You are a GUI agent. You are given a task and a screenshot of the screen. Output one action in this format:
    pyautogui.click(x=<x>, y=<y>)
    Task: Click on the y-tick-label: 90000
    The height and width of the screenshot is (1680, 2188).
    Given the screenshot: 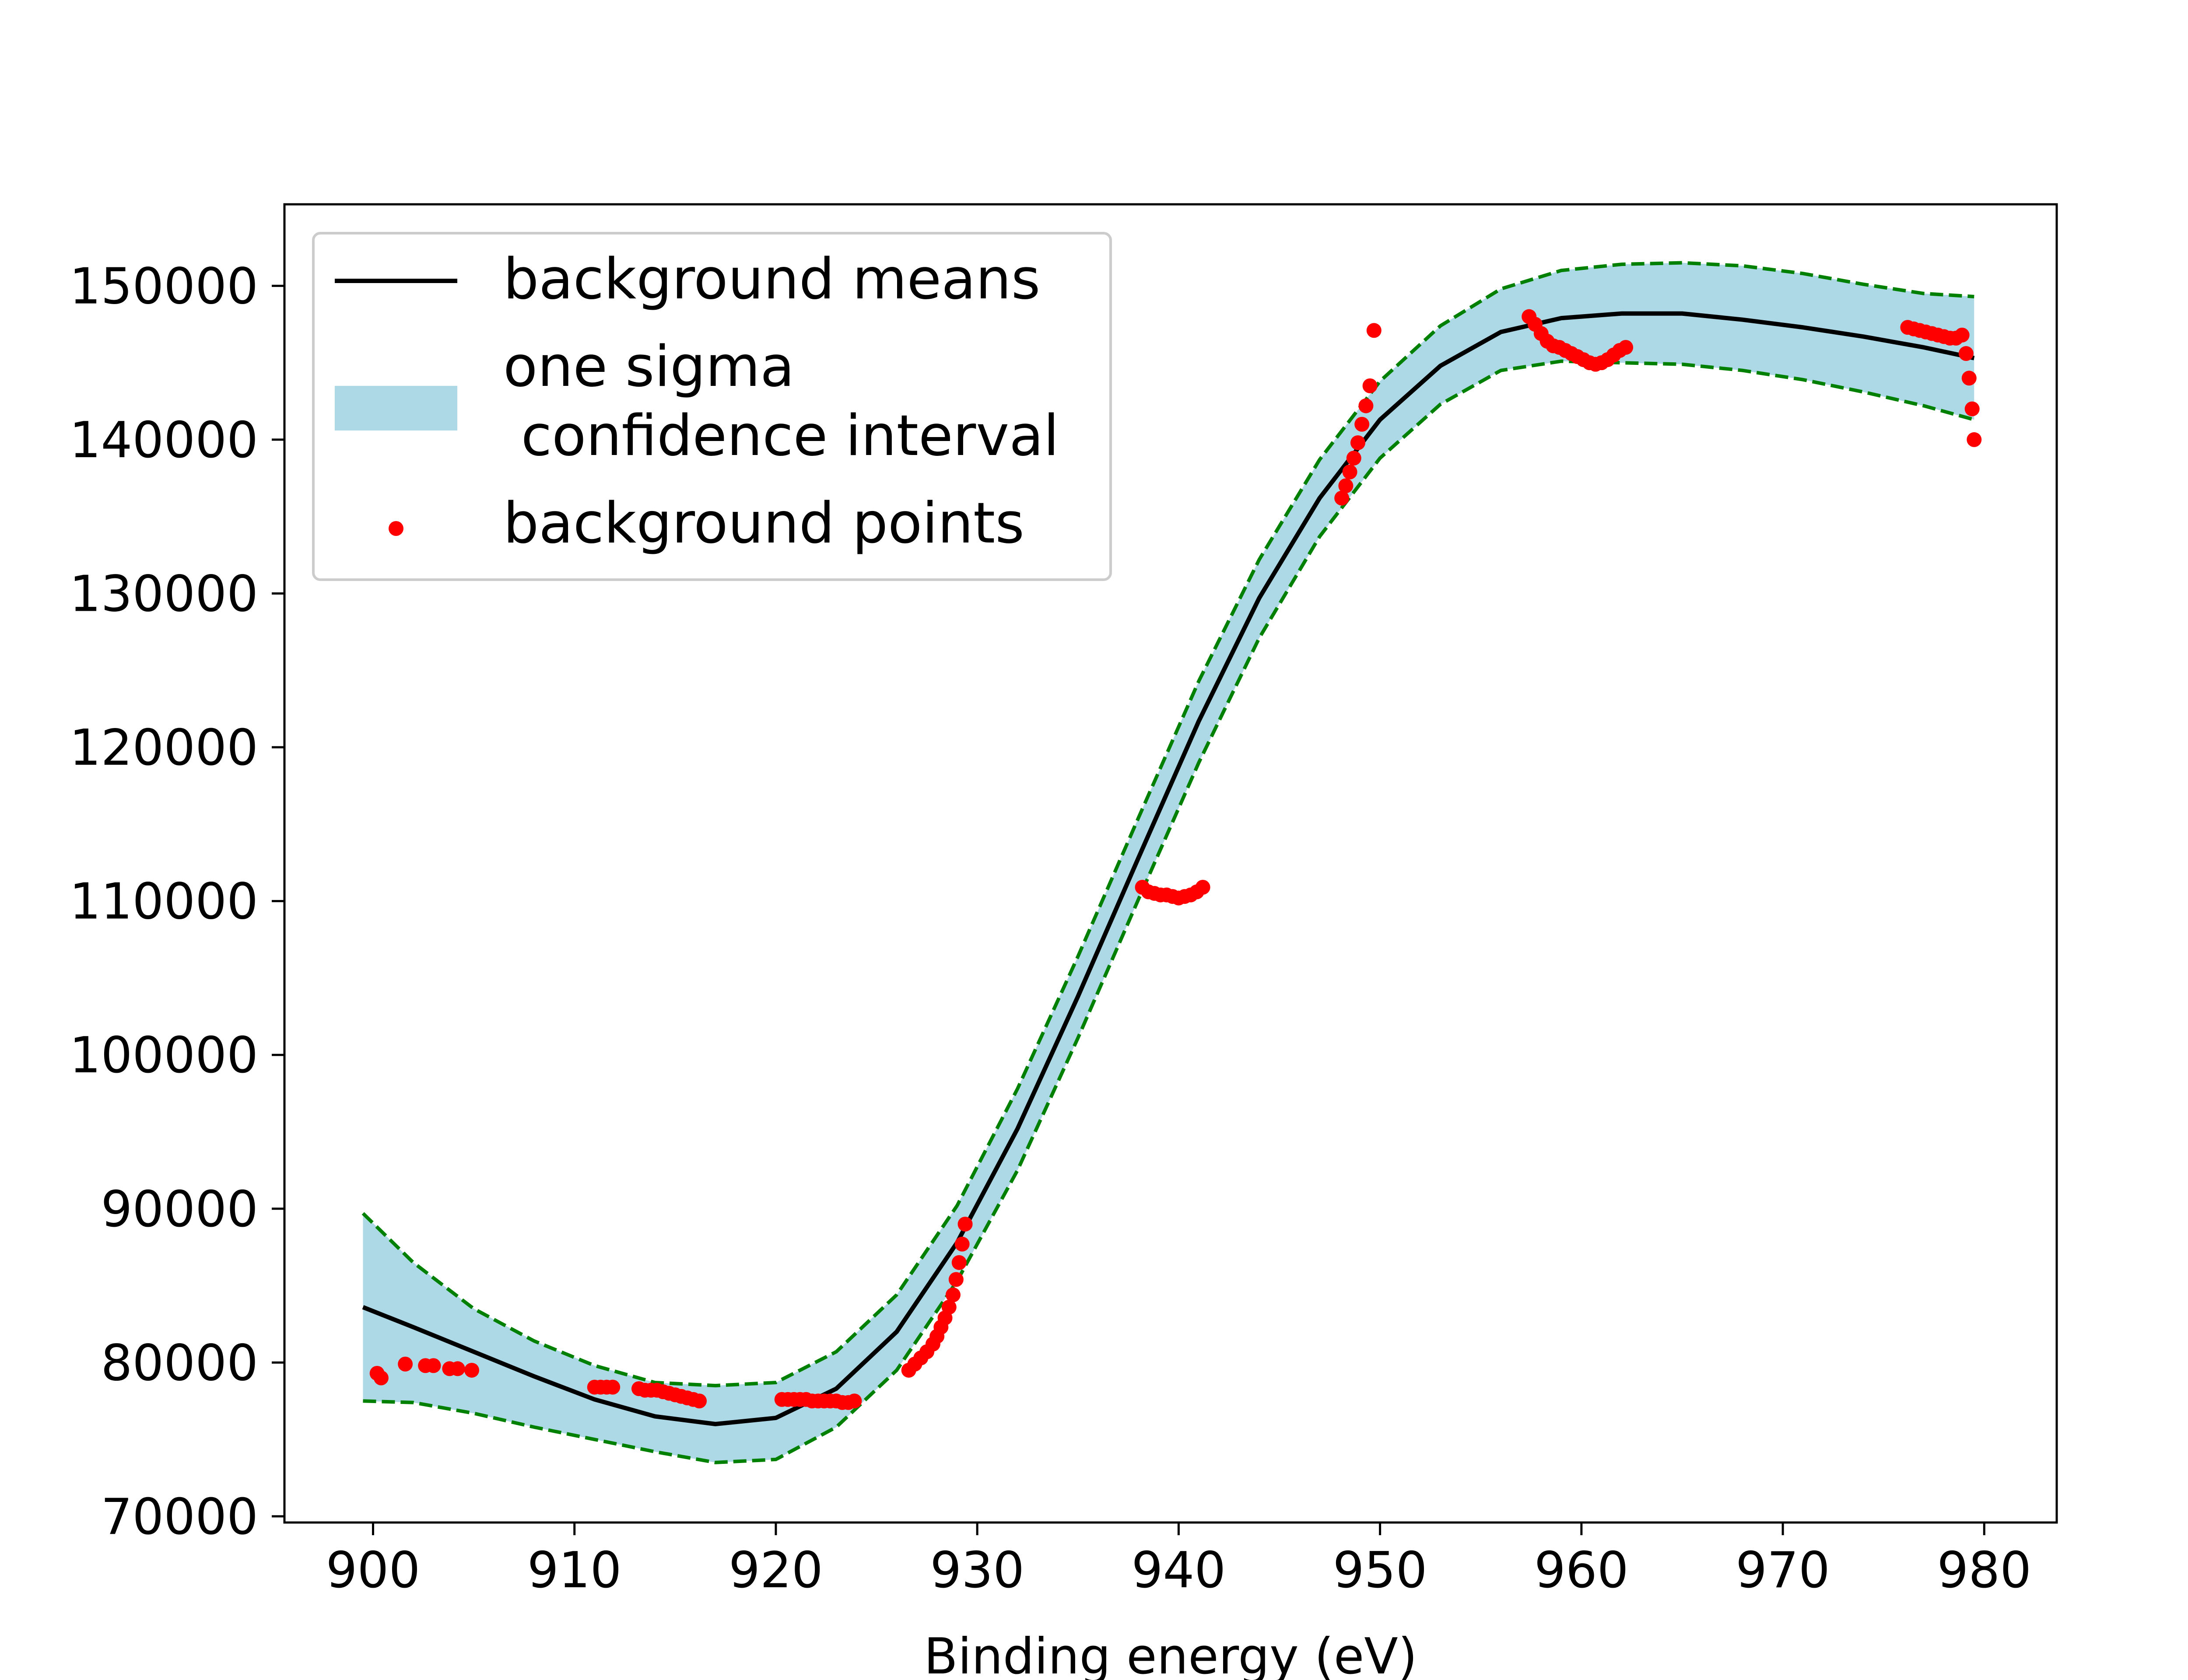 What is the action you would take?
    pyautogui.click(x=179, y=1209)
    